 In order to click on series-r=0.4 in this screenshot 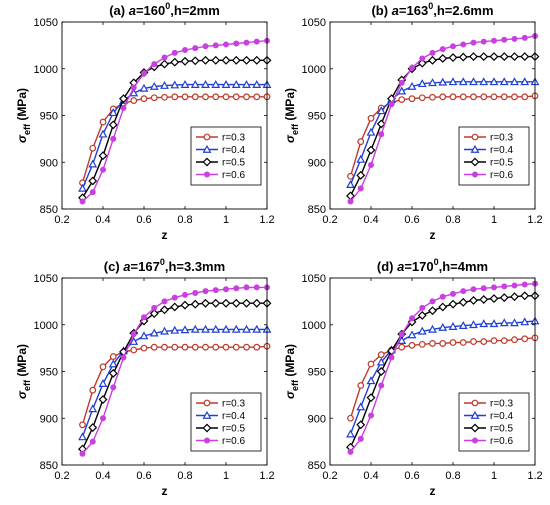, I will do `click(443, 377)`.